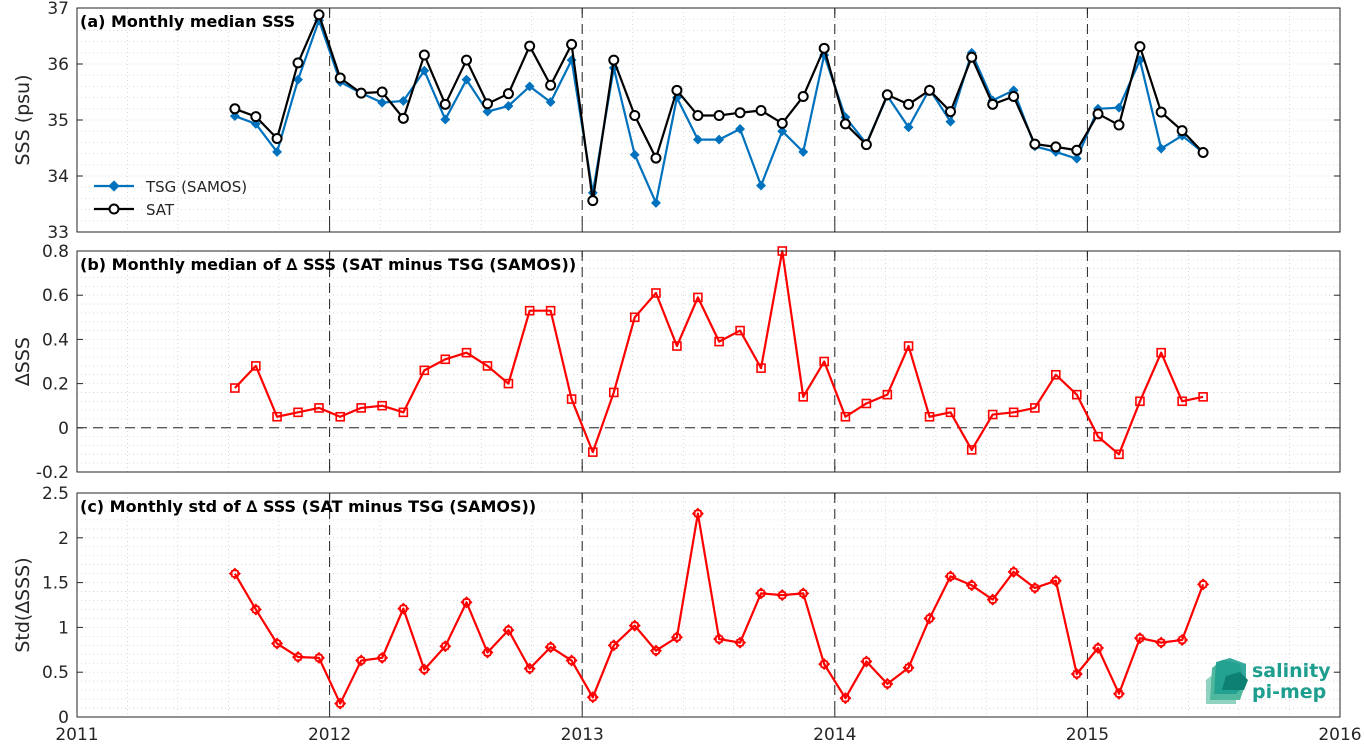 Image resolution: width=1364 pixels, height=745 pixels. I want to click on y-tick-label: 34, so click(58, 177).